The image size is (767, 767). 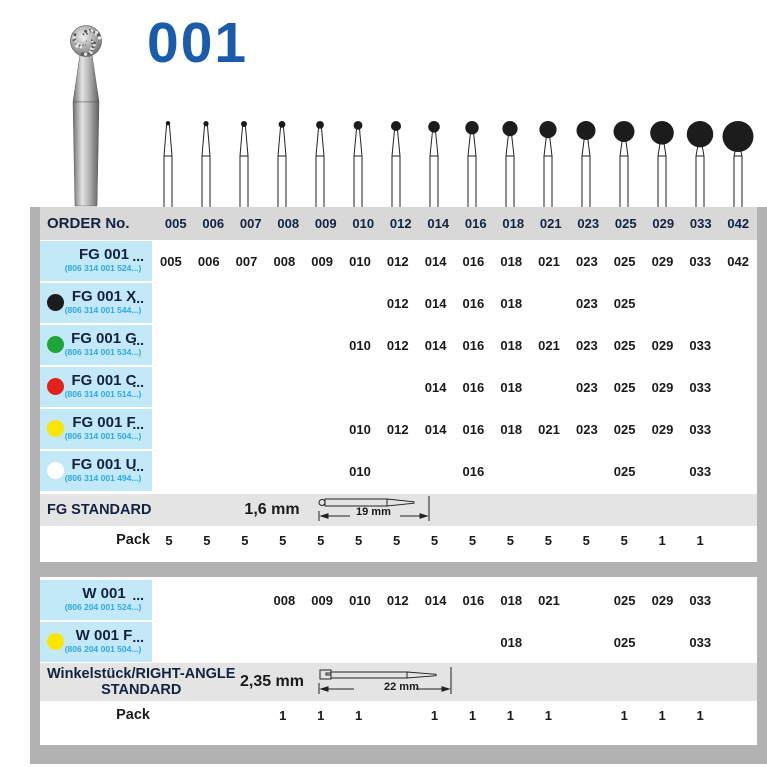 I want to click on column-header-009: 009, so click(x=325, y=223).